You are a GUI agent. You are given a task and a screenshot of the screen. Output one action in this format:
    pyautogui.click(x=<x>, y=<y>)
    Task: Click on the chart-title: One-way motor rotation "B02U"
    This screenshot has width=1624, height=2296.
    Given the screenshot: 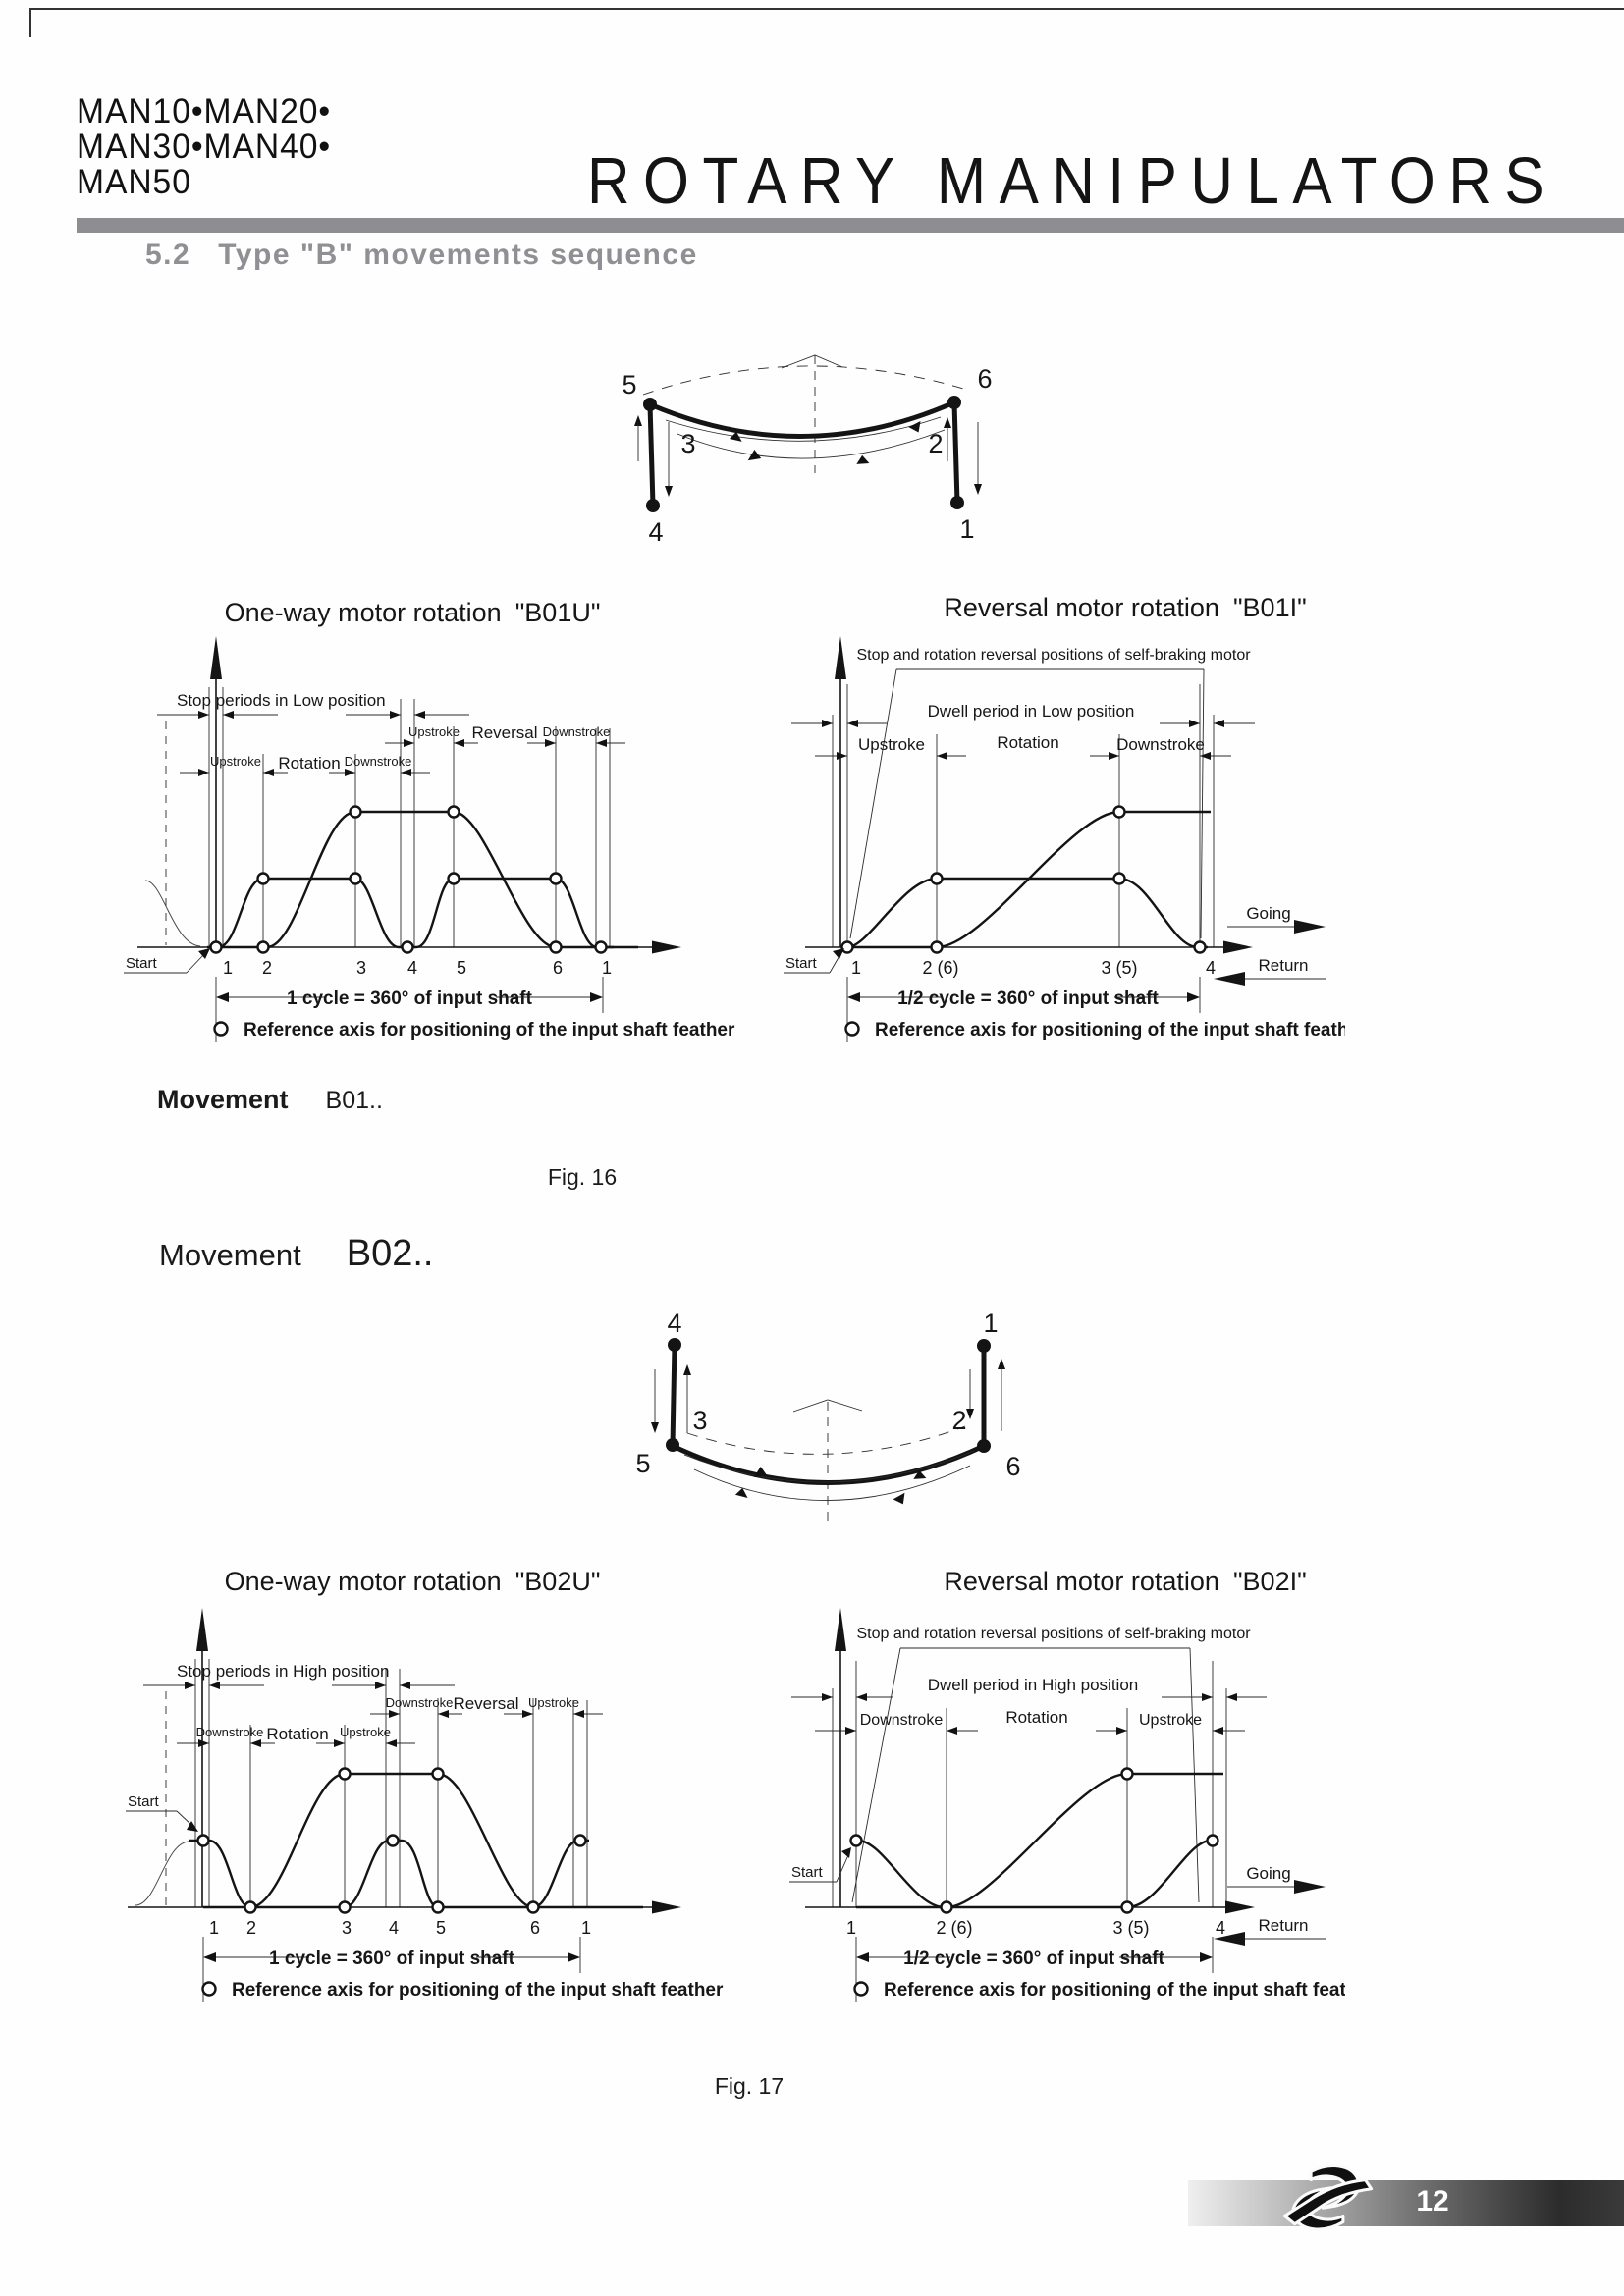 What is the action you would take?
    pyautogui.click(x=413, y=1582)
    